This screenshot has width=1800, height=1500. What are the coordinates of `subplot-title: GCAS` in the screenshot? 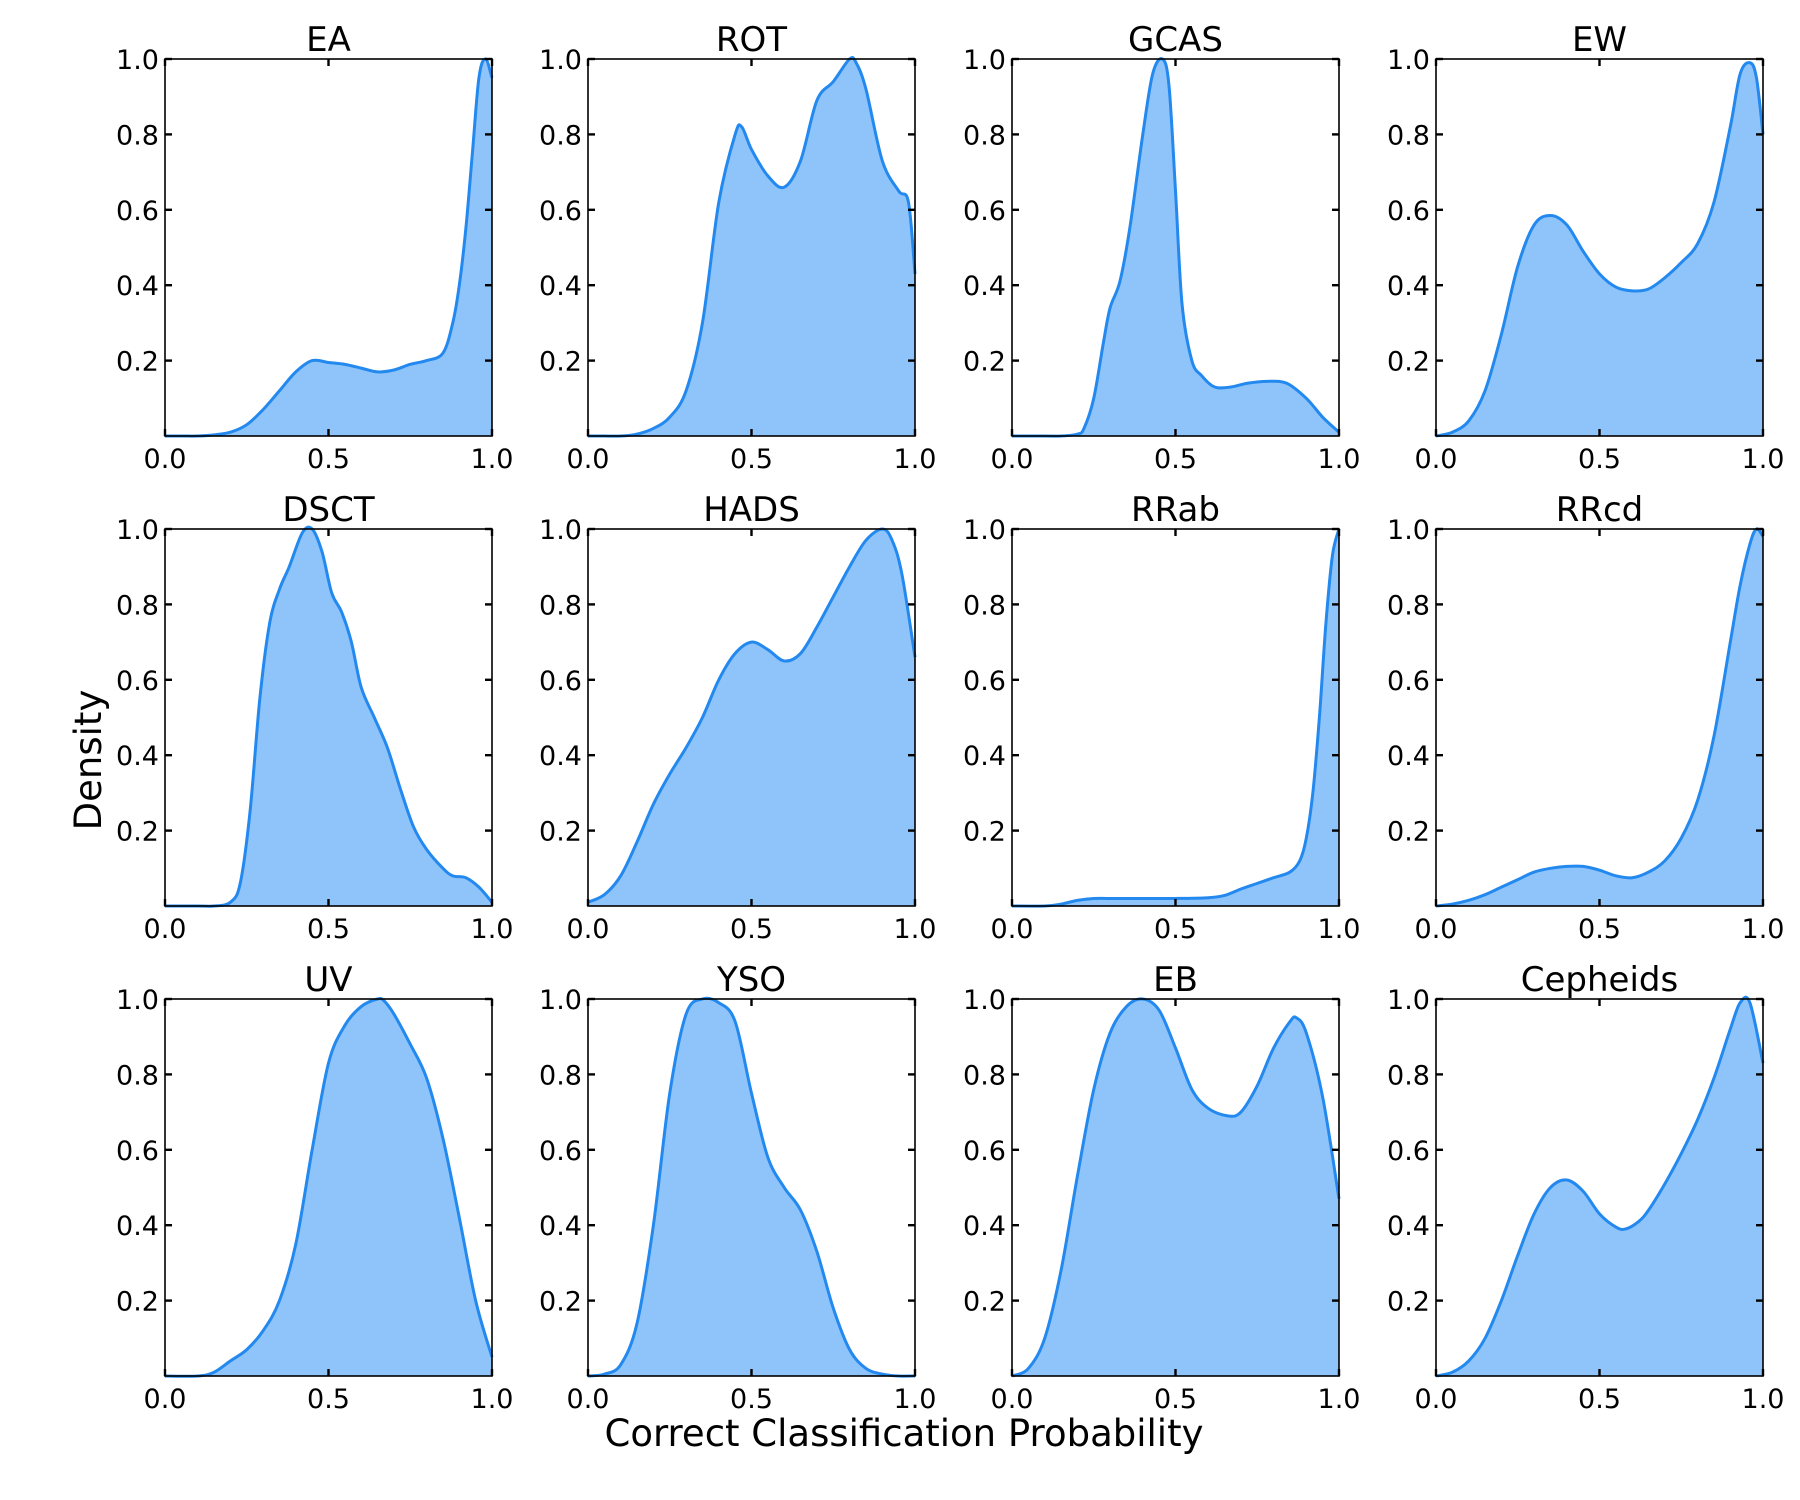 It's located at (1175, 40).